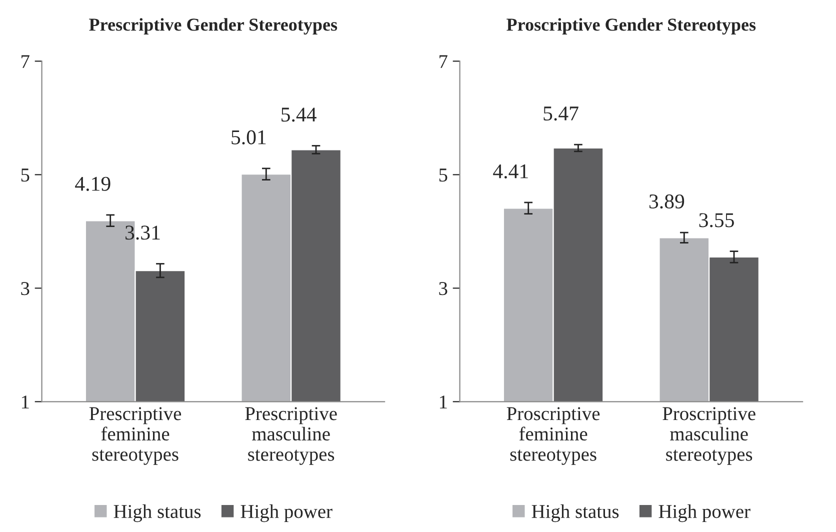 The width and height of the screenshot is (836, 532). Describe the element at coordinates (709, 436) in the screenshot. I see `x-tick-label: Proscriptive masculine stereotypes` at that location.